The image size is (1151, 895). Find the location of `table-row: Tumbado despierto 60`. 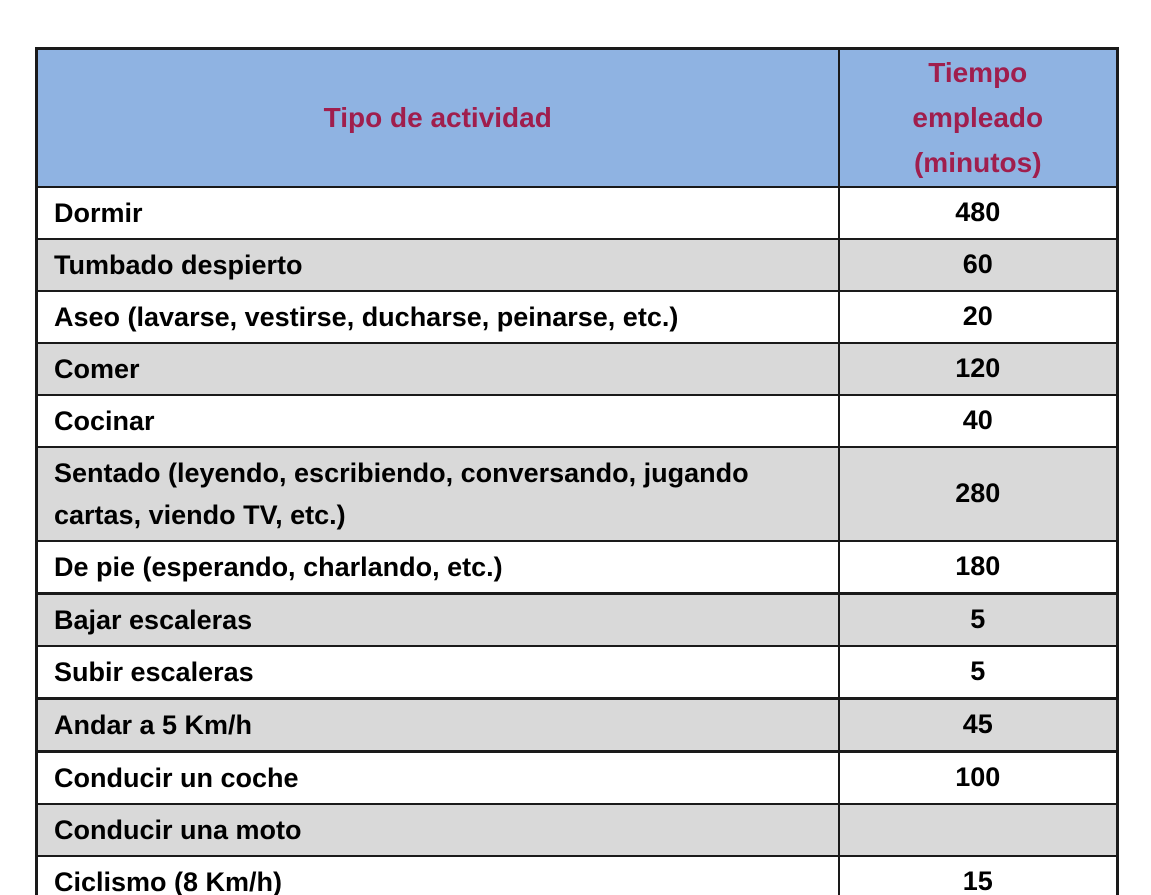

table-row: Tumbado despierto 60 is located at coordinates (577, 264).